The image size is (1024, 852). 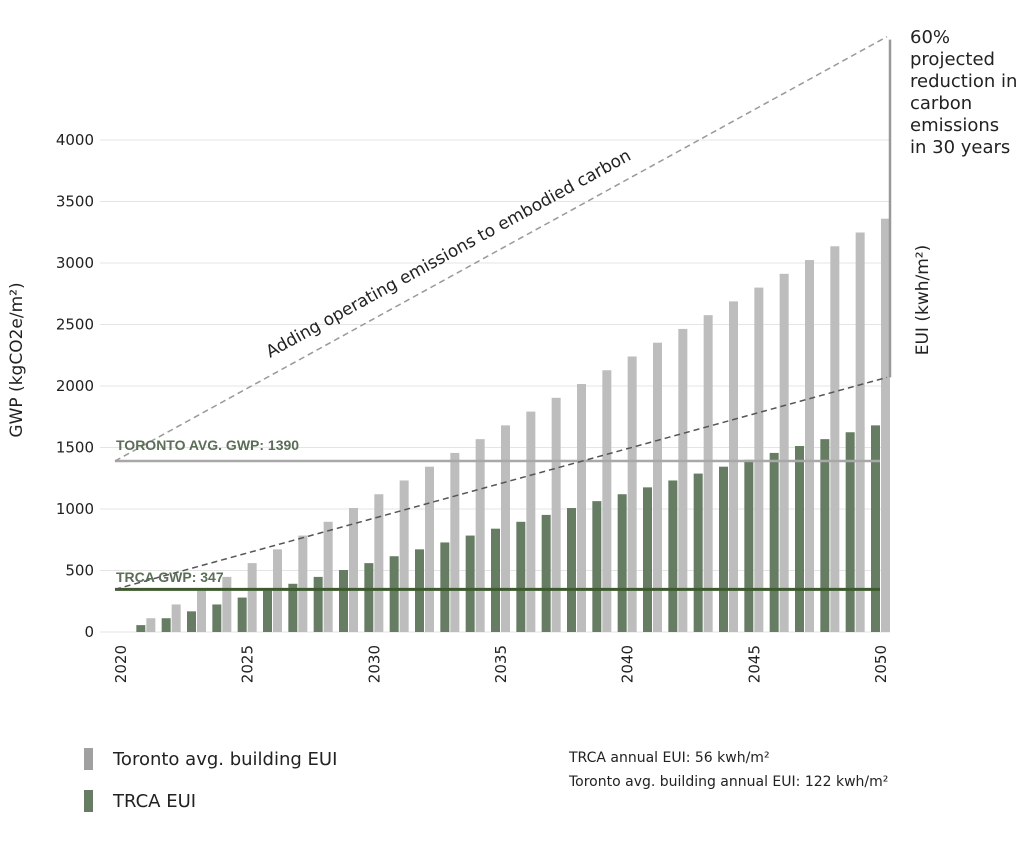 I want to click on legend-item-toronto: Toronto avg. building EUI, so click(x=210, y=759).